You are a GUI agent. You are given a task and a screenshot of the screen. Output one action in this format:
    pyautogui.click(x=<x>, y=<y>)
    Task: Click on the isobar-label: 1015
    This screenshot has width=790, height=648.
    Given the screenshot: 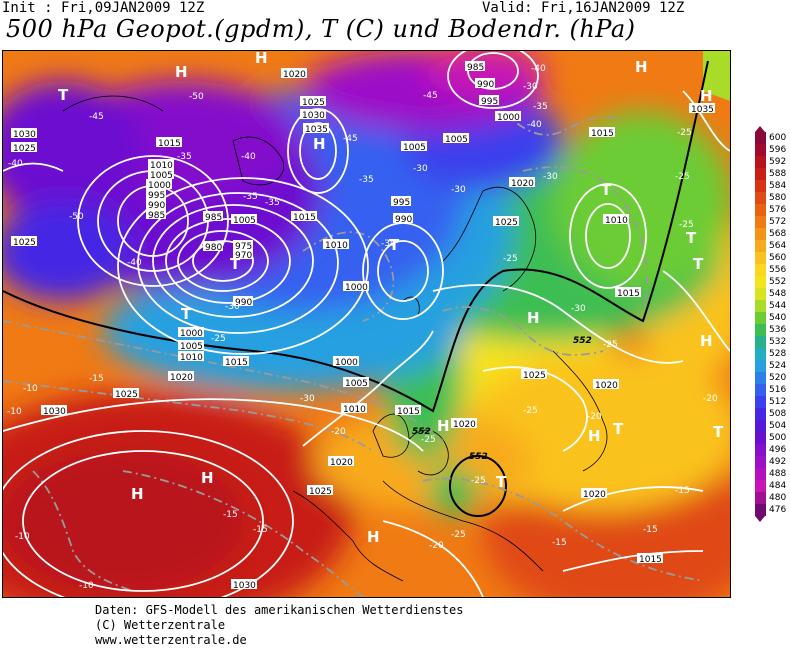 What is the action you would take?
    pyautogui.click(x=628, y=294)
    